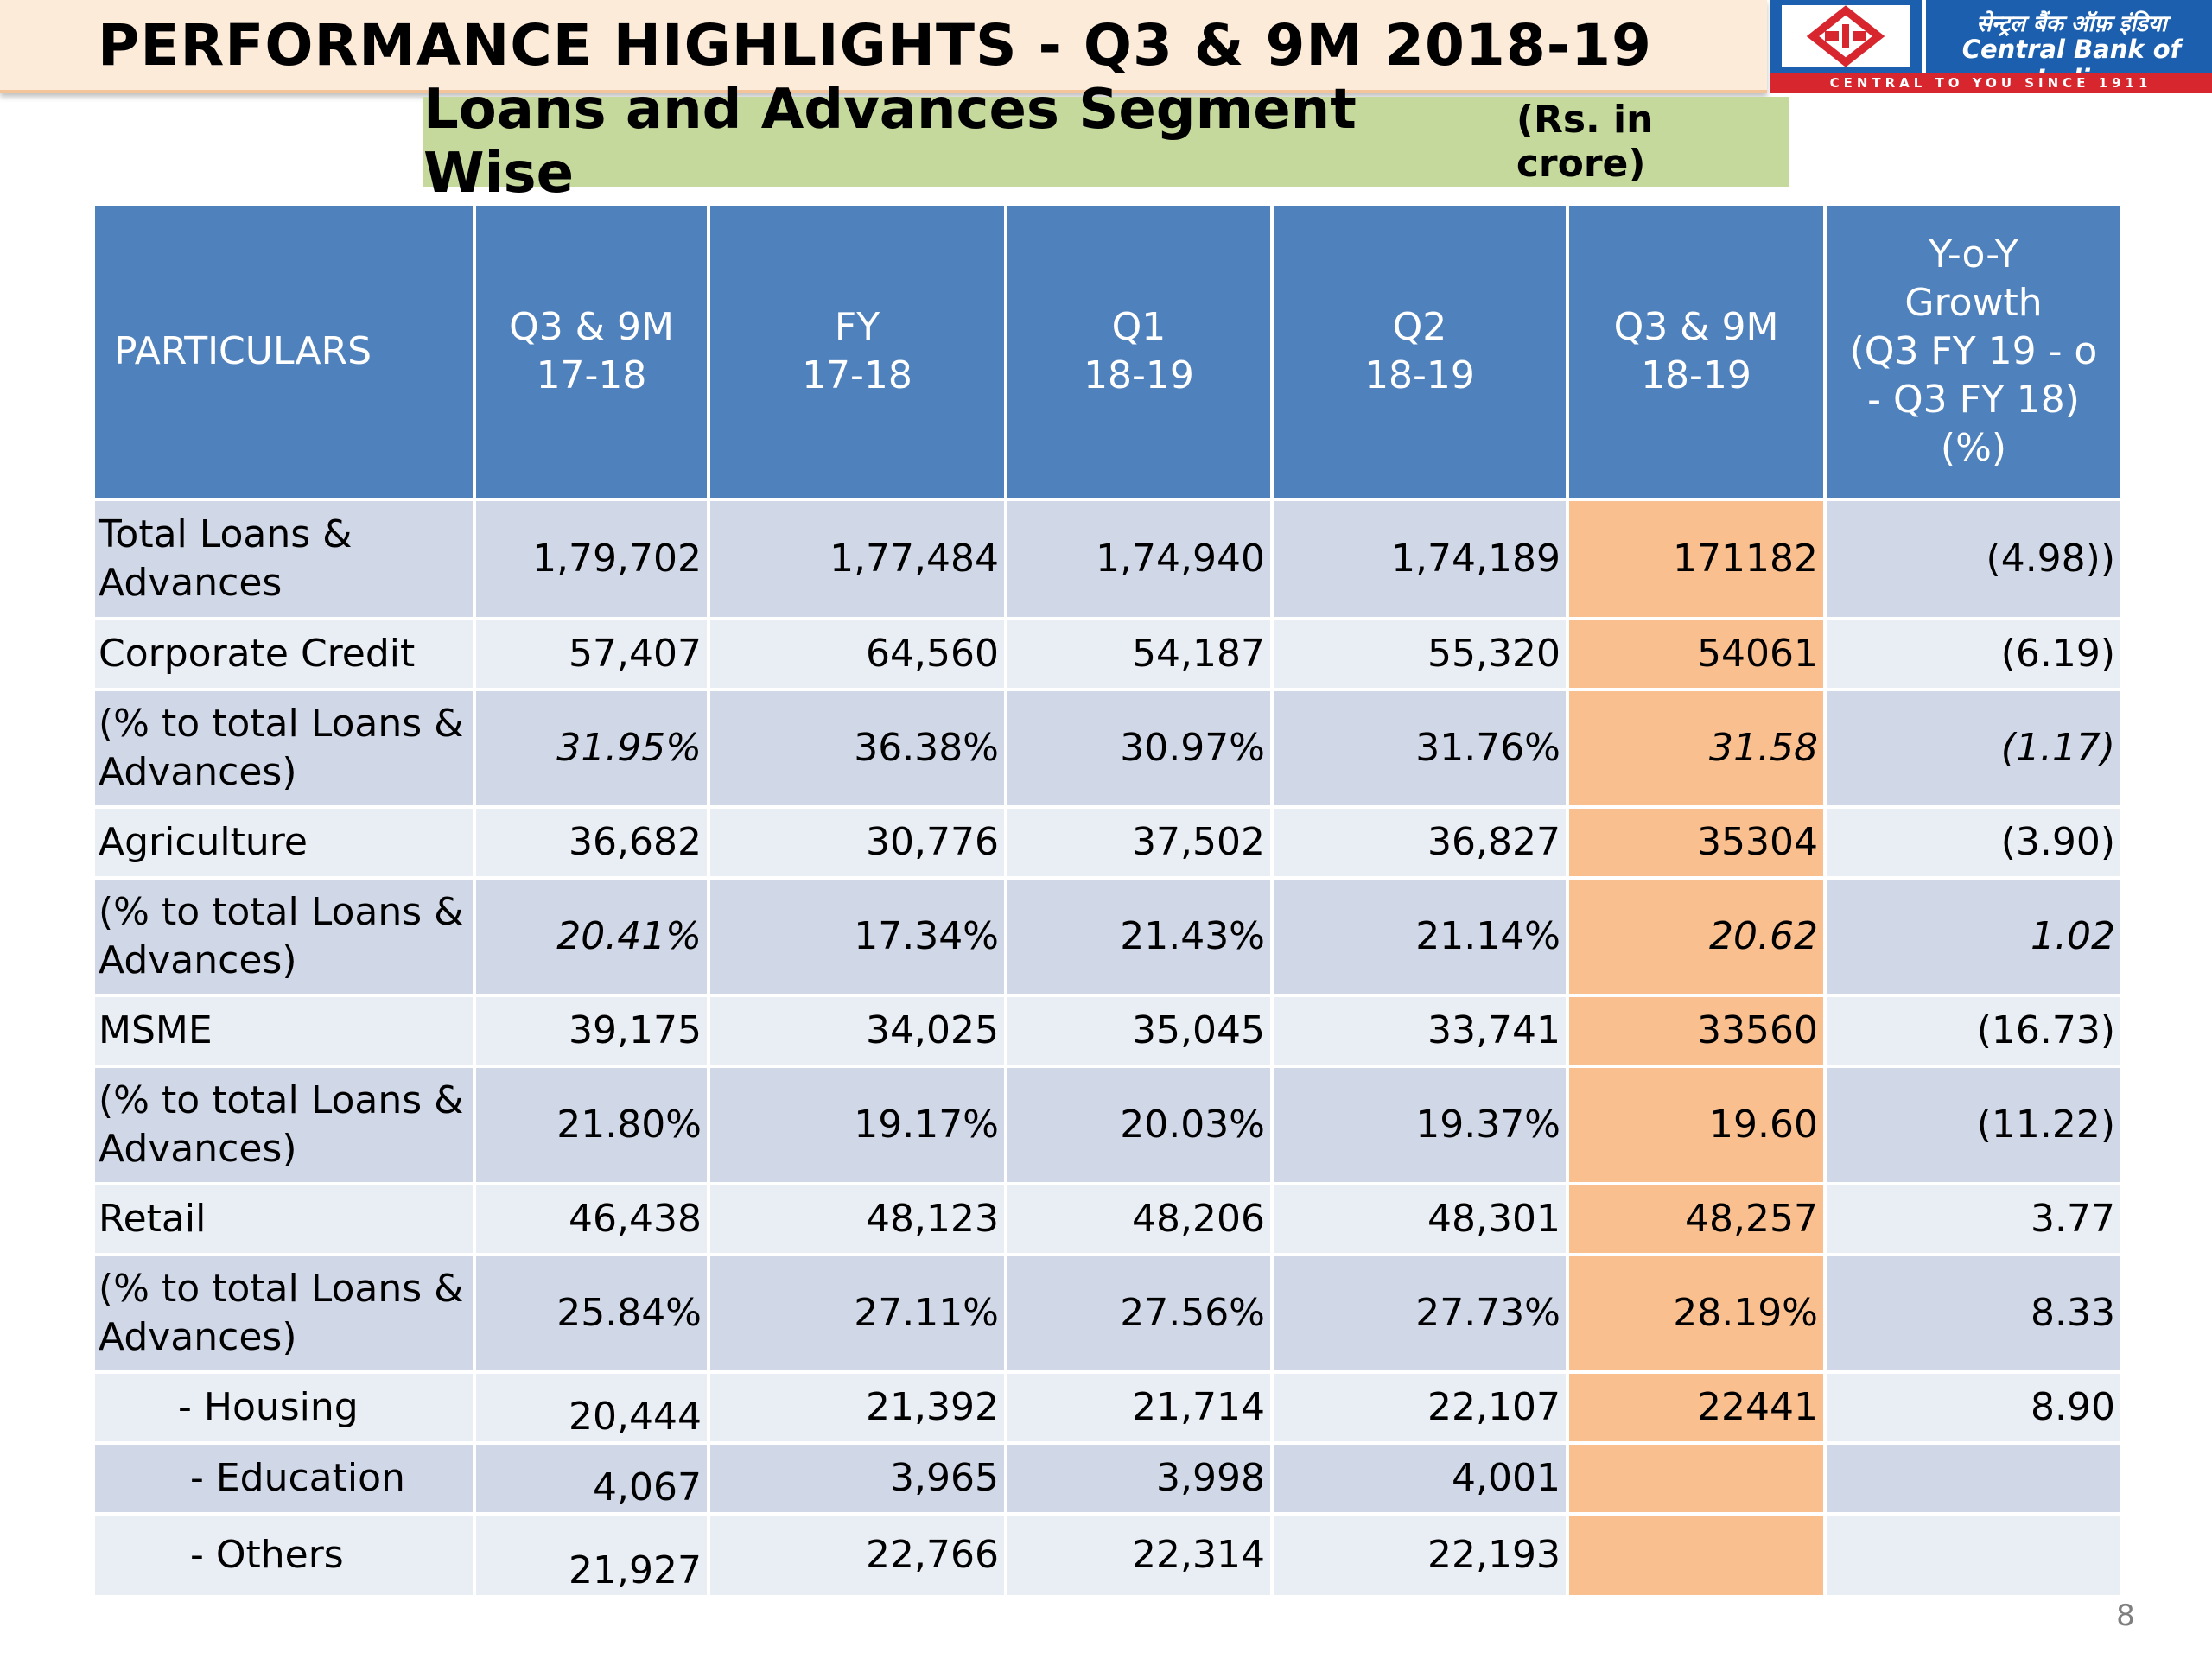  What do you see at coordinates (591, 1031) in the screenshot?
I see `table-cell: 39,175` at bounding box center [591, 1031].